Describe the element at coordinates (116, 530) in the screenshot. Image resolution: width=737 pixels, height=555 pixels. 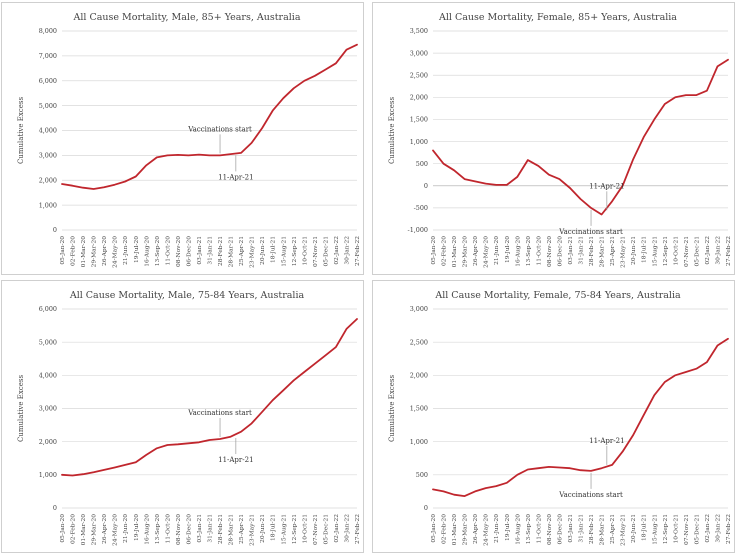
I see `x-tick-label: 24-May-20` at that location.